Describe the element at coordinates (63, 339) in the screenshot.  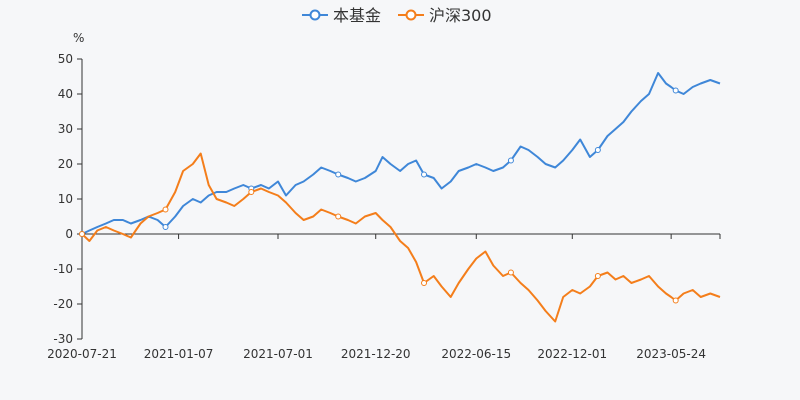
I see `y-tick-label: -30` at that location.